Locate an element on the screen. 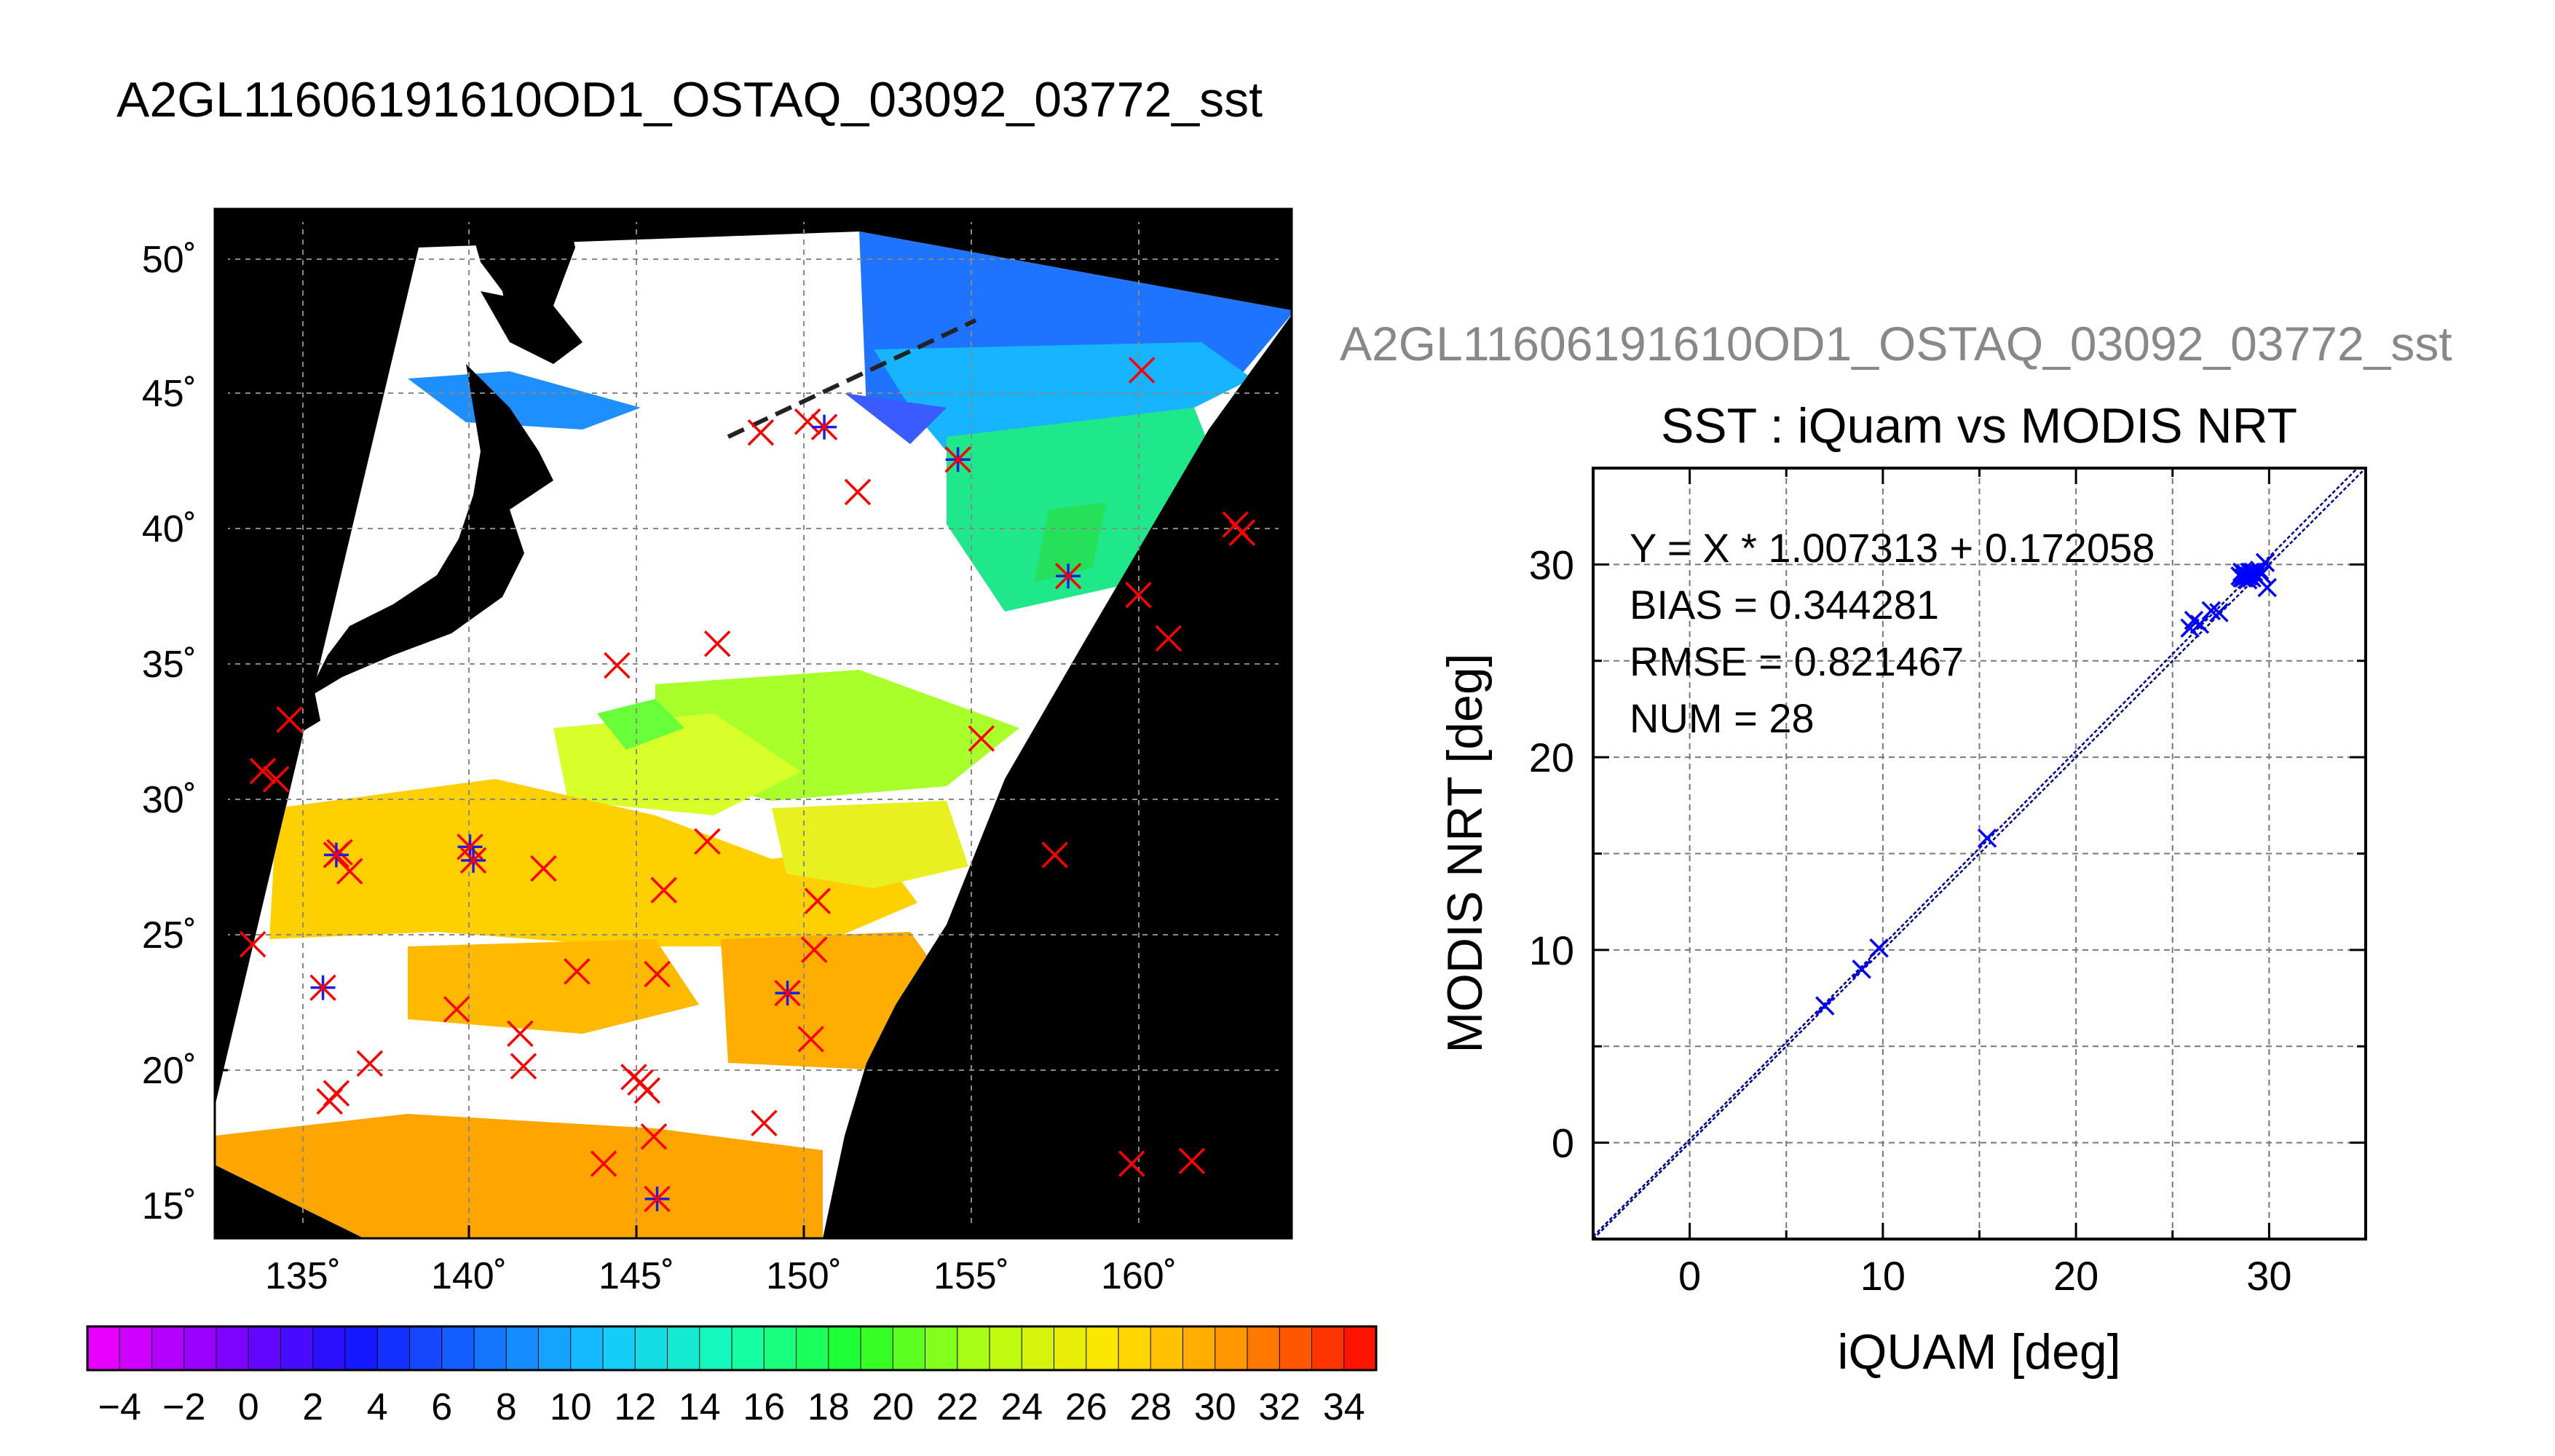  colorbar-tick-label: 6 is located at coordinates (441, 1407).